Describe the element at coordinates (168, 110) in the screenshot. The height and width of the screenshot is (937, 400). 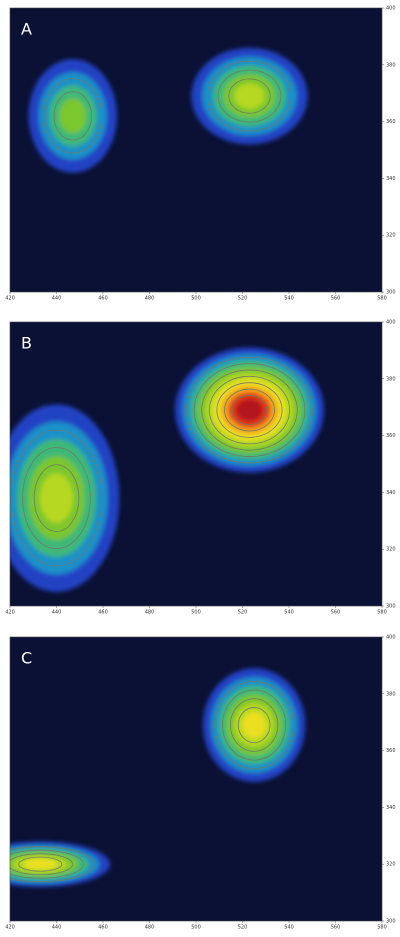
I see `plot-area` at that location.